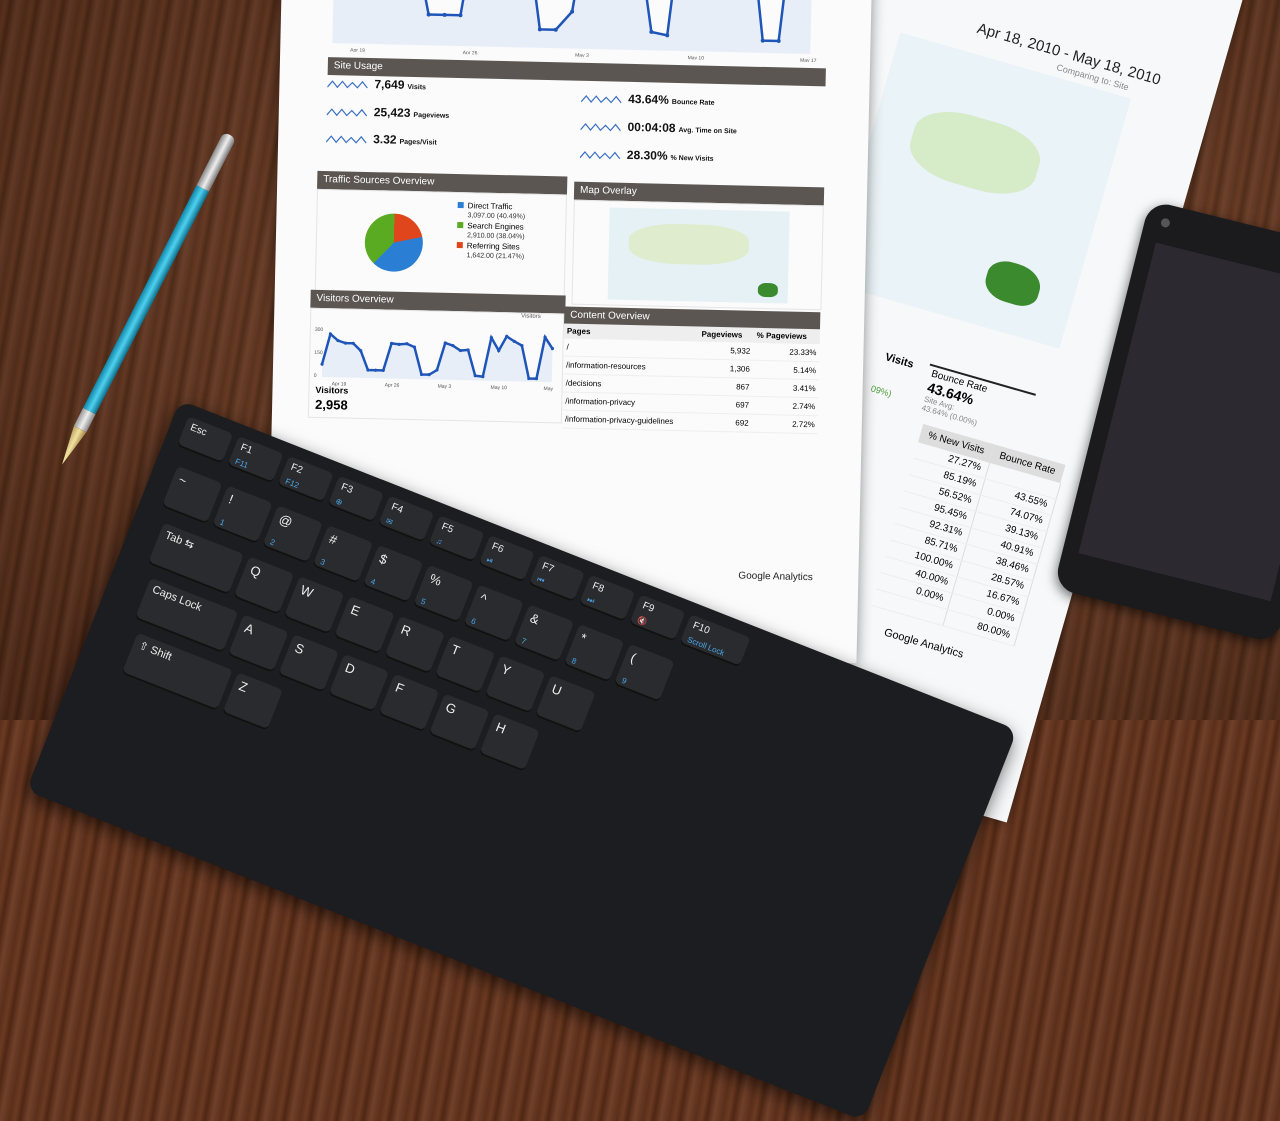 The image size is (1280, 1121). Describe the element at coordinates (299, 649) in the screenshot. I see `key-label: S` at that location.